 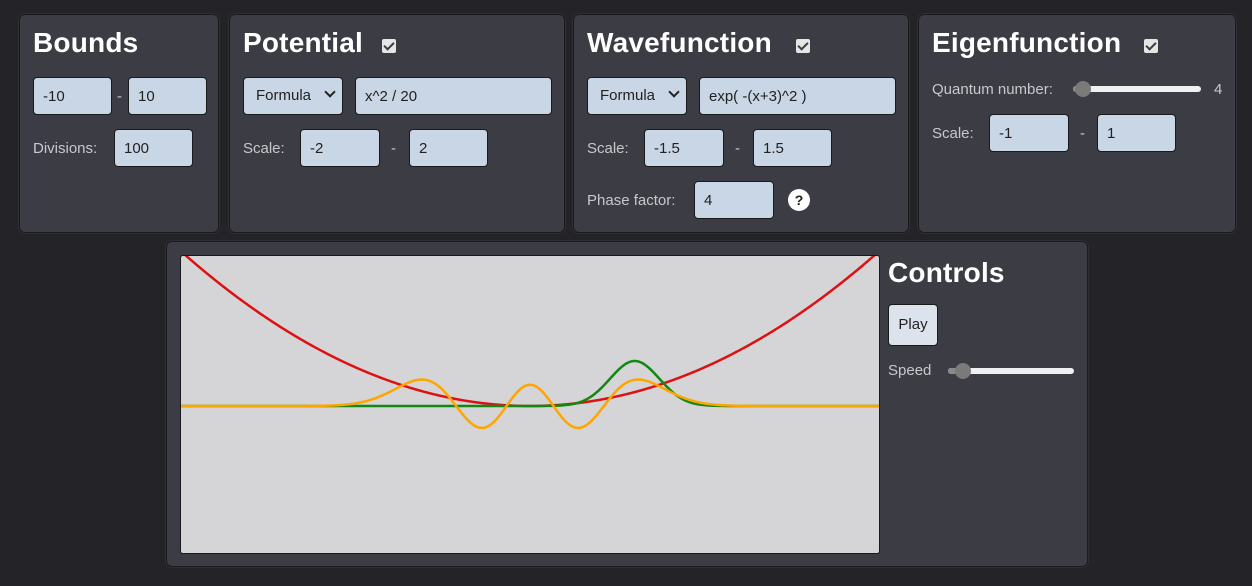 I want to click on play-button: Play, so click(x=913, y=325).